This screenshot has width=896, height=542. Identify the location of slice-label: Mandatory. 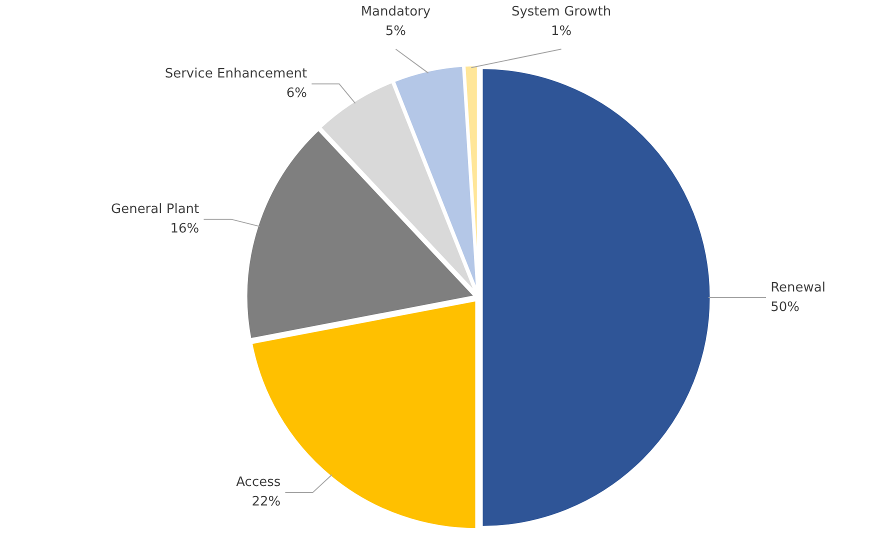
(395, 12).